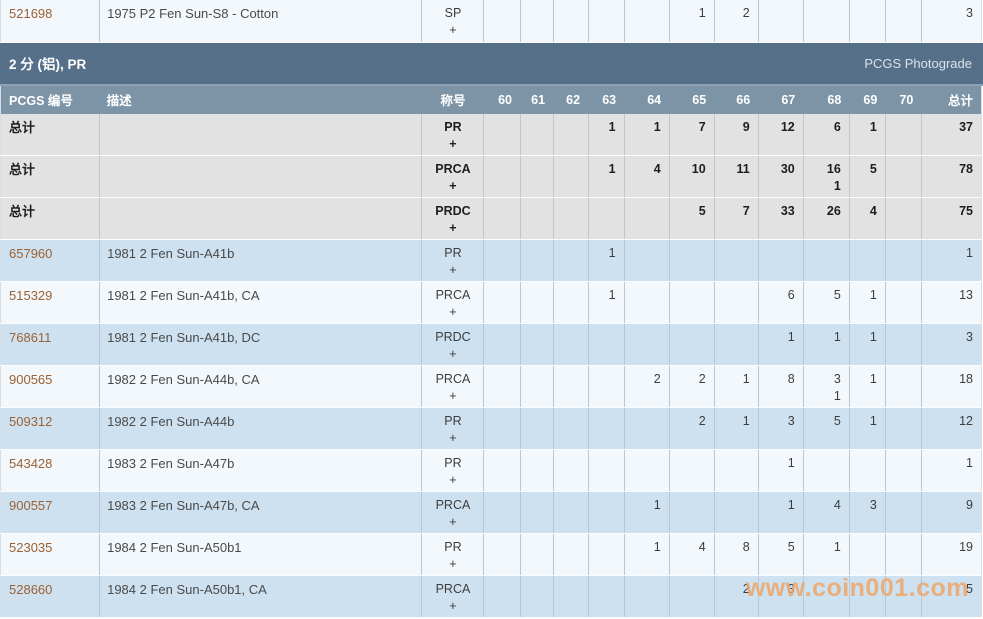 The height and width of the screenshot is (619, 983). Describe the element at coordinates (31, 253) in the screenshot. I see `pcgs-number-link: 657960` at that location.